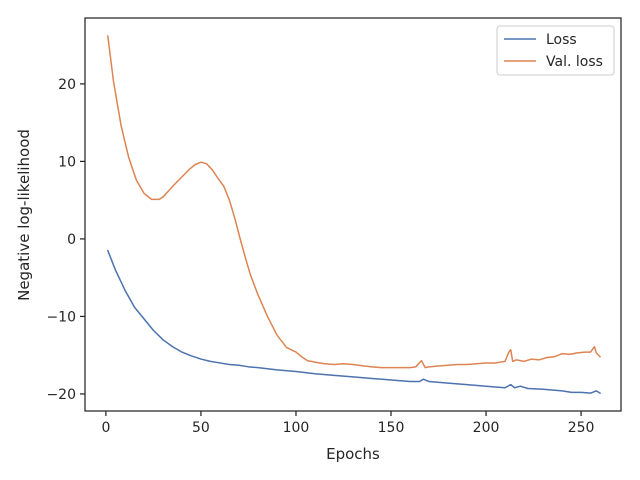 This screenshot has width=640, height=480. What do you see at coordinates (61, 317) in the screenshot?
I see `y-tick-label: −10` at bounding box center [61, 317].